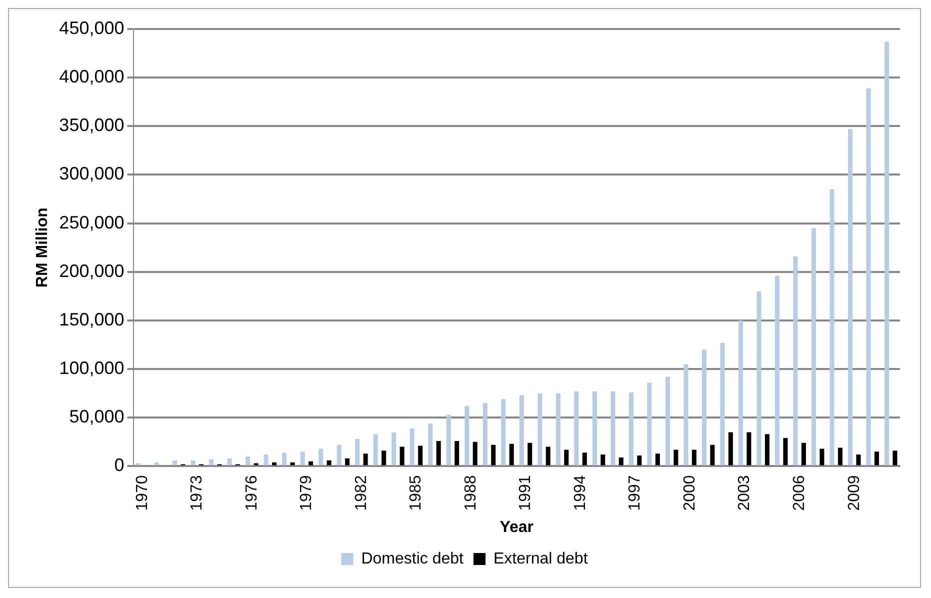  What do you see at coordinates (91, 28) in the screenshot?
I see `y-tick-label: 450,000` at bounding box center [91, 28].